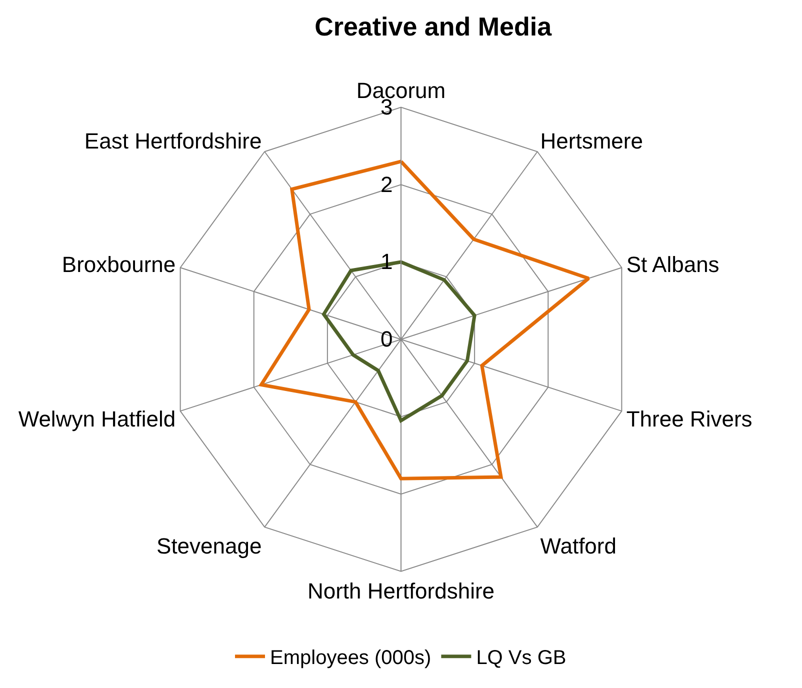  Describe the element at coordinates (97, 419) in the screenshot. I see `spoke-label: Welwyn Hatfield` at that location.